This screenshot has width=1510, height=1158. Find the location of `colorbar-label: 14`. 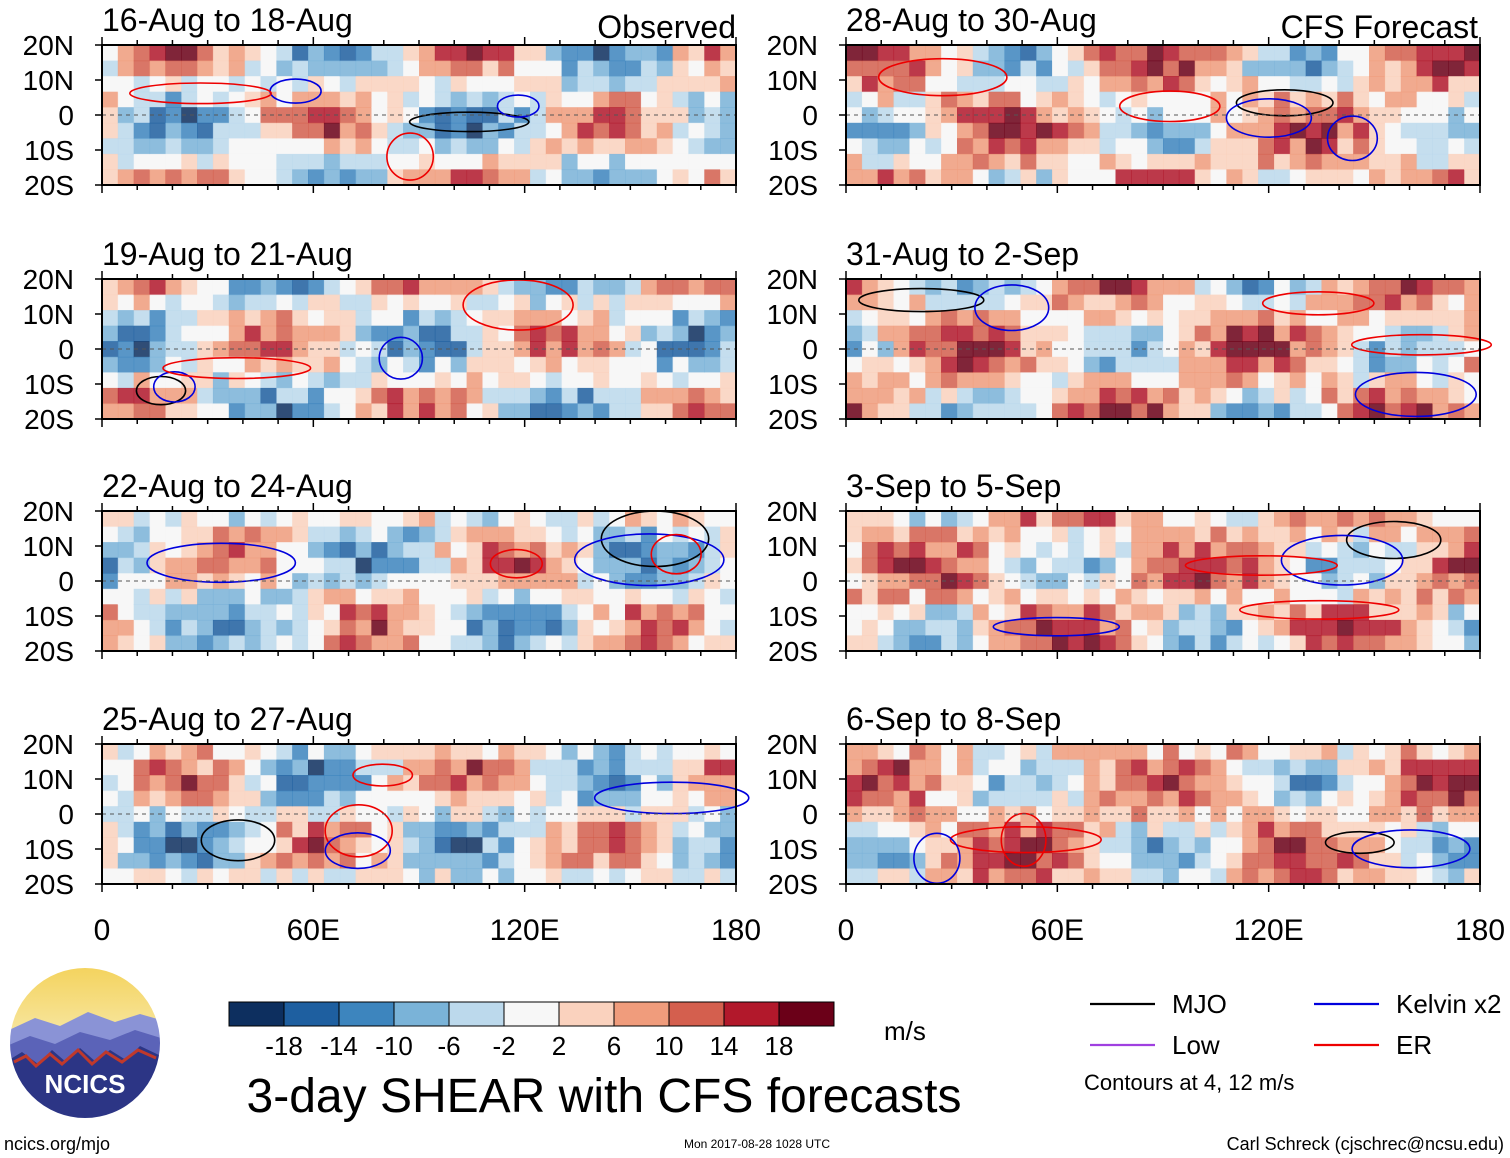

colorbar-label: 14 is located at coordinates (724, 1046).